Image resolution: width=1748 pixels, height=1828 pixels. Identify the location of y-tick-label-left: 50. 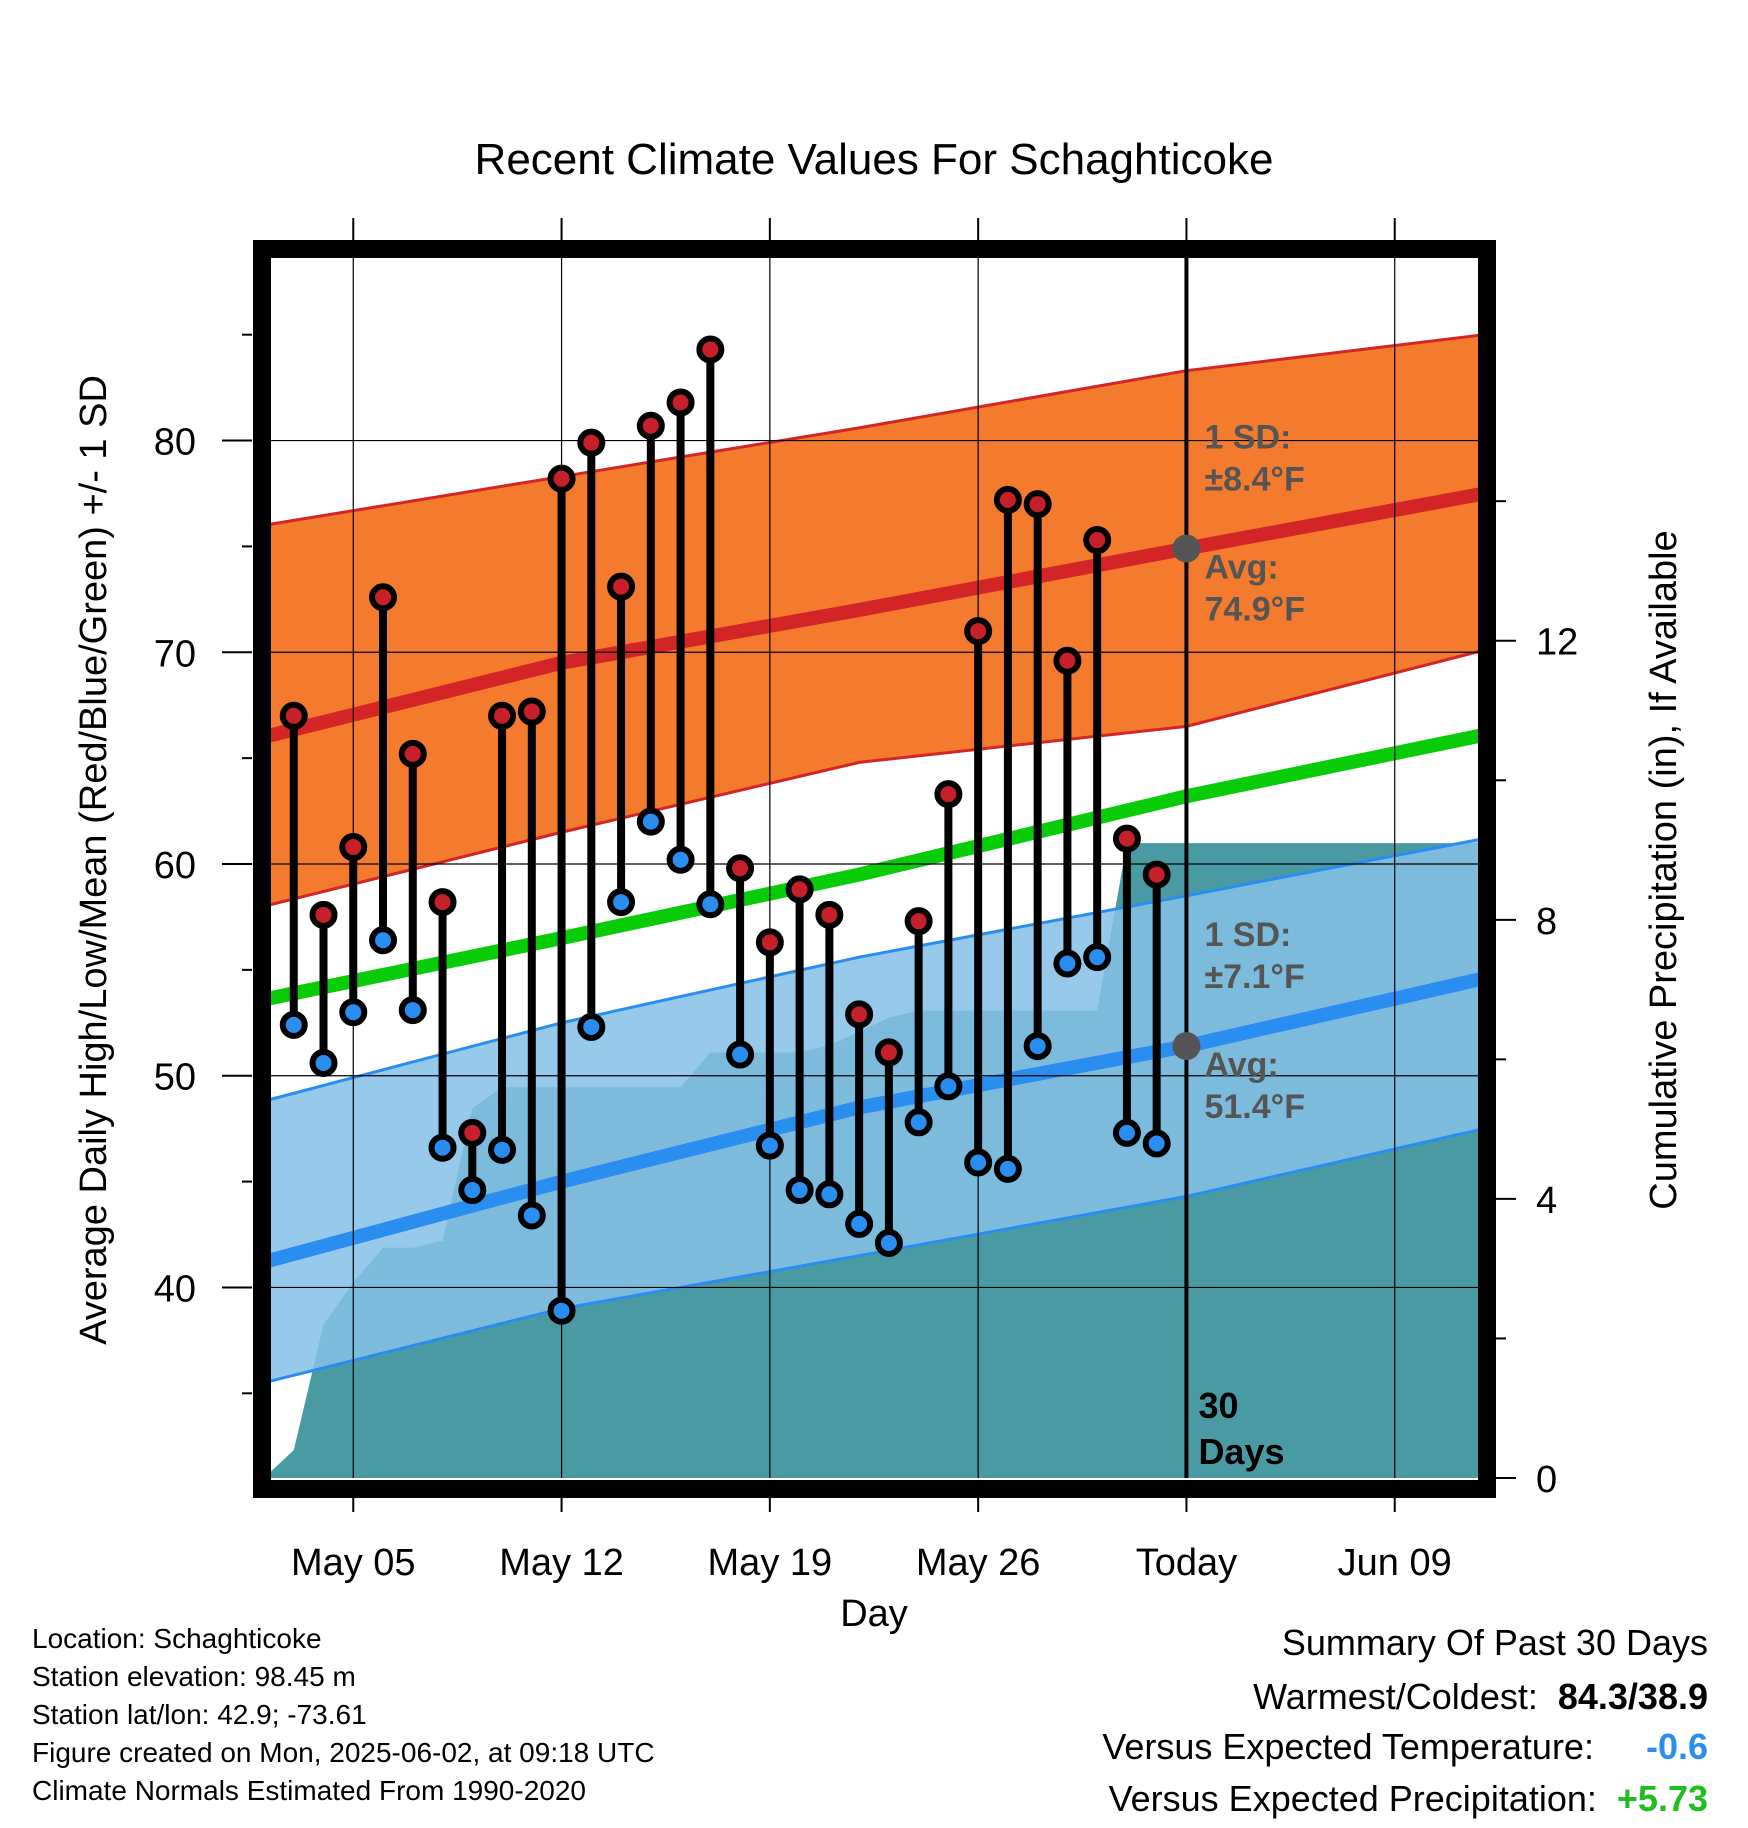
(175, 1078).